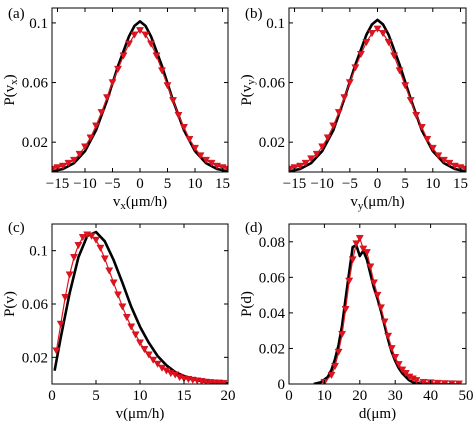 The width and height of the screenshot is (474, 425). What do you see at coordinates (113, 184) in the screenshot?
I see `x-tick-label: −5` at bounding box center [113, 184].